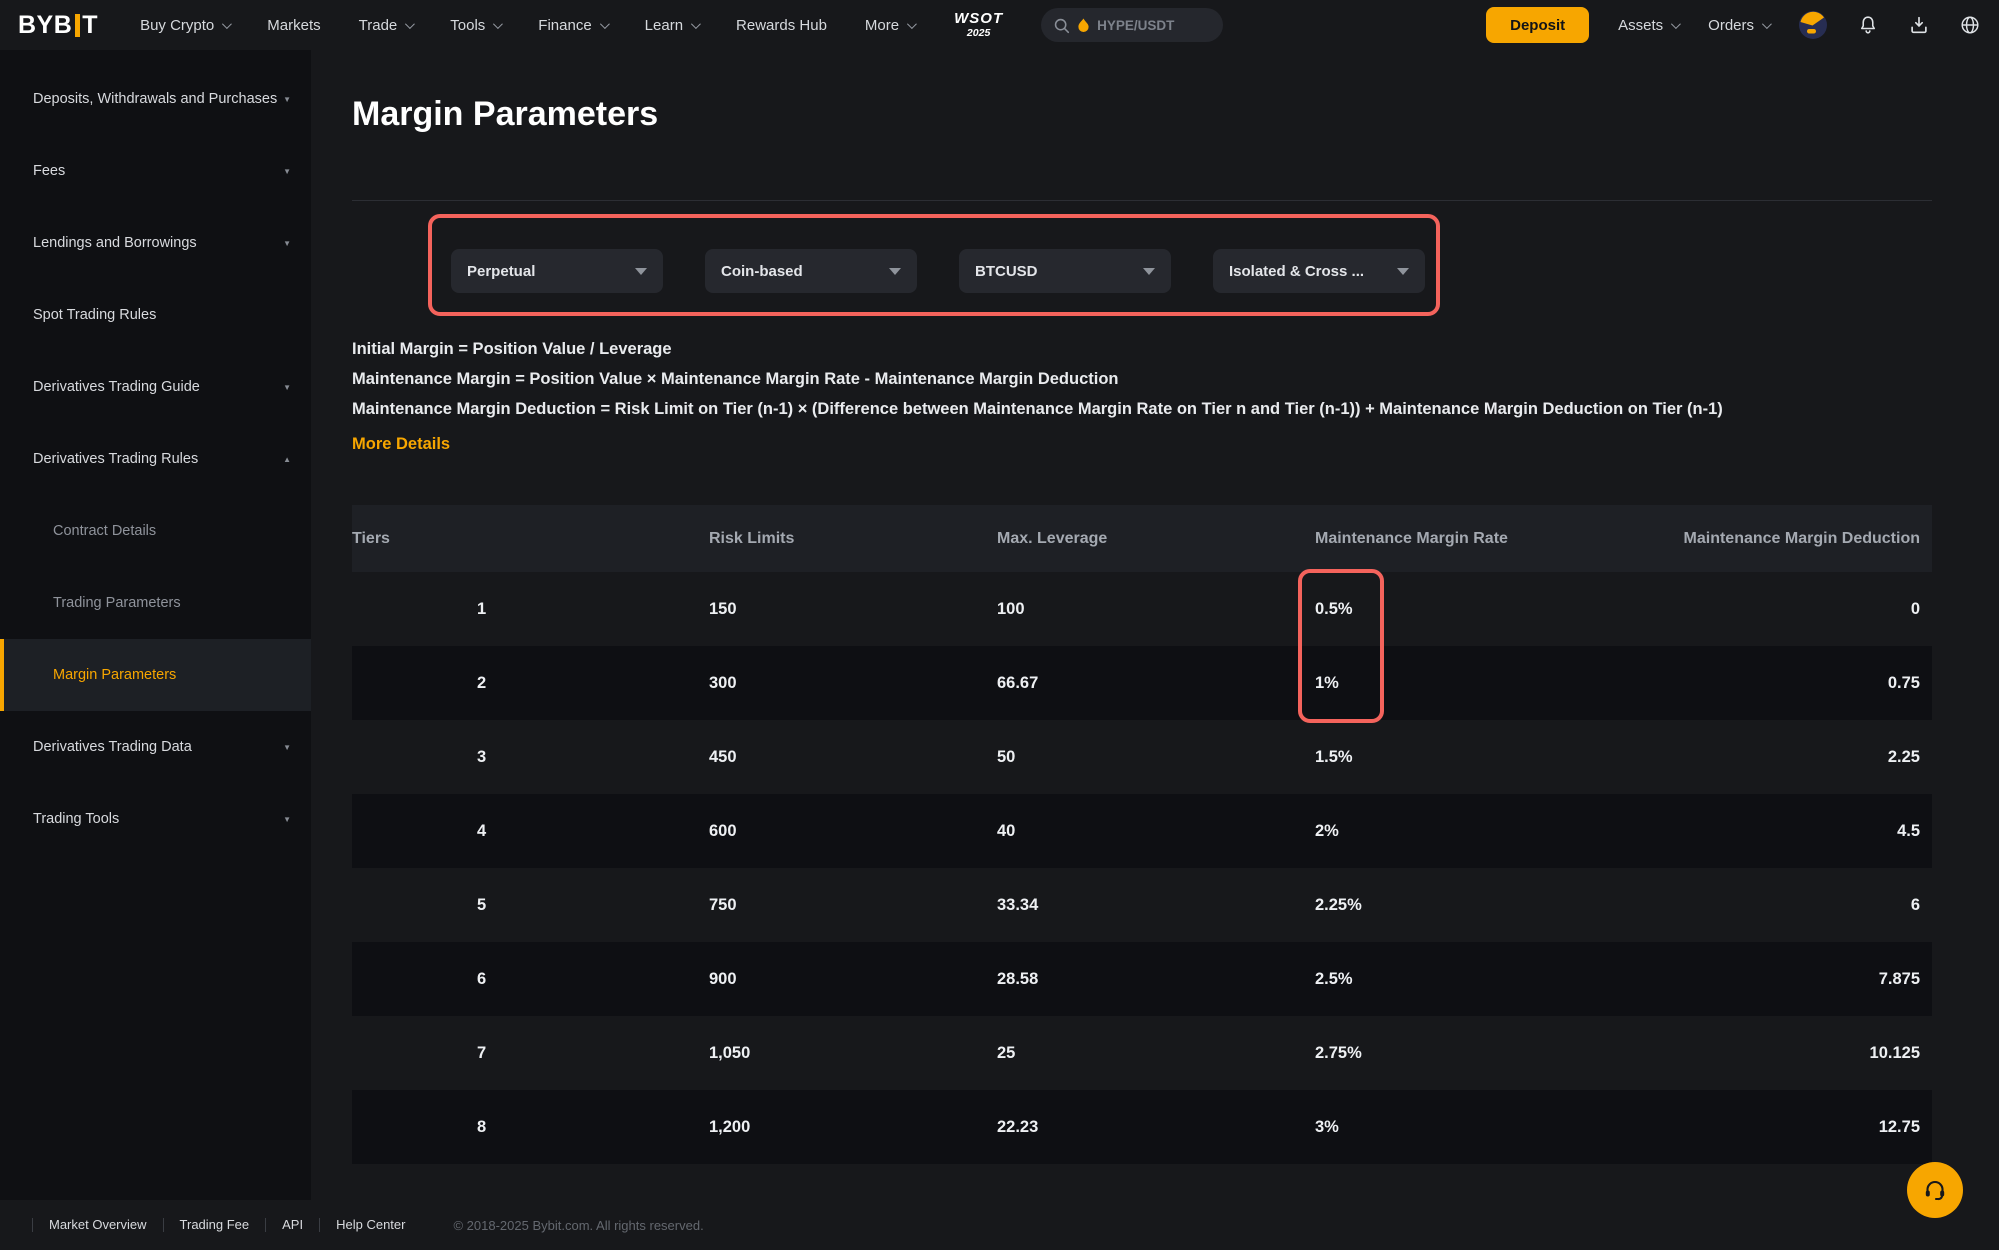  What do you see at coordinates (1142, 609) in the screenshot?
I see `table-row: 1 150 100 0.5% 0` at bounding box center [1142, 609].